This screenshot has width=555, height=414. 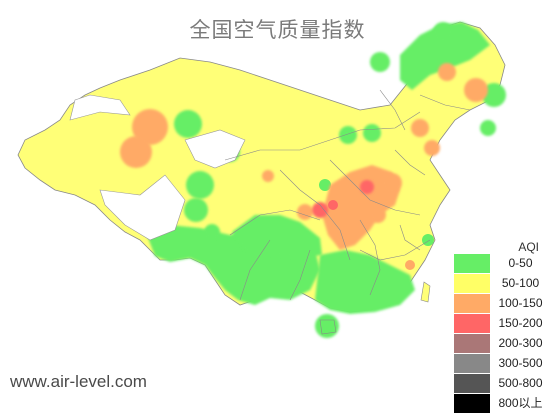 What do you see at coordinates (142, 207) in the screenshot?
I see `region-nodata-west` at bounding box center [142, 207].